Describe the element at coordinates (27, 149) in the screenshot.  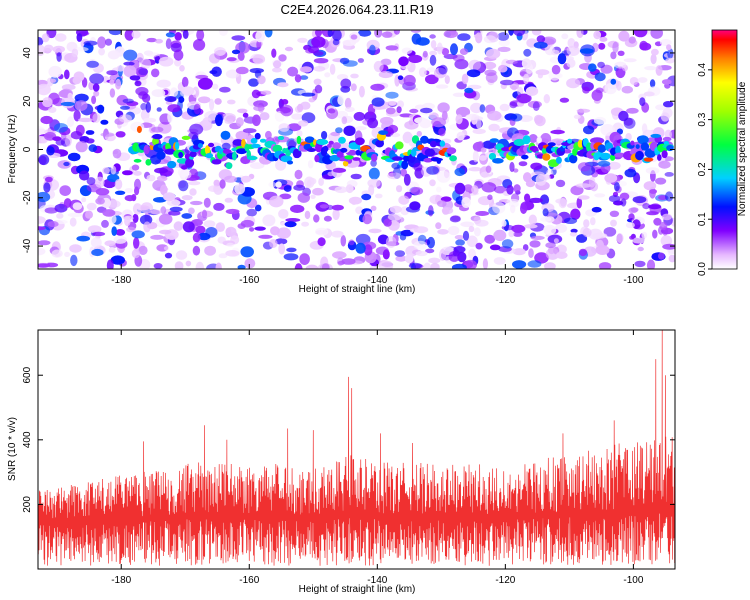
I see `y-tick-label: 0` at that location.